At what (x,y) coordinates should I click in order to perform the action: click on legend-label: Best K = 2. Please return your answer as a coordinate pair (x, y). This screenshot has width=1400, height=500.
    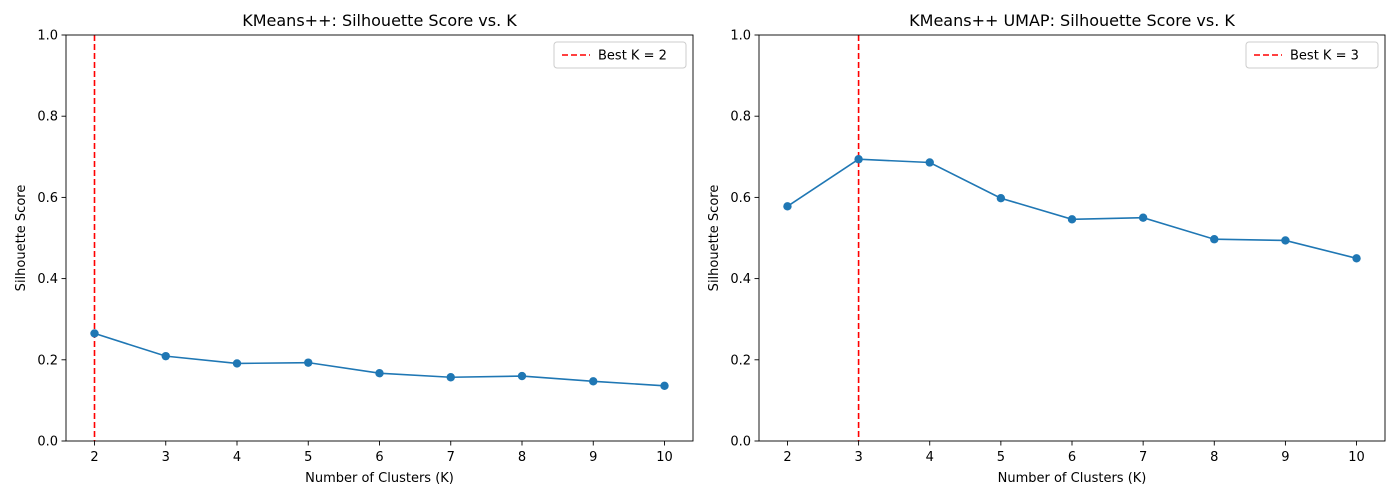
    Looking at the image, I should click on (632, 56).